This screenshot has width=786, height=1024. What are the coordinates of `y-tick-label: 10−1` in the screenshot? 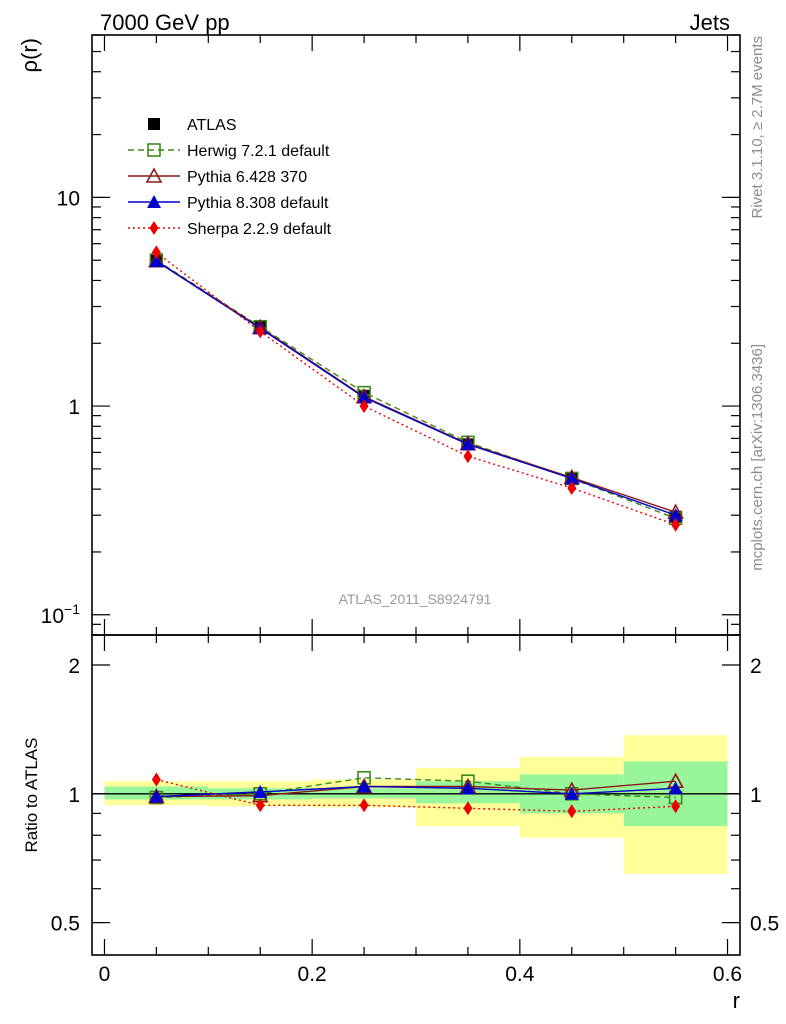 It's located at (61, 614).